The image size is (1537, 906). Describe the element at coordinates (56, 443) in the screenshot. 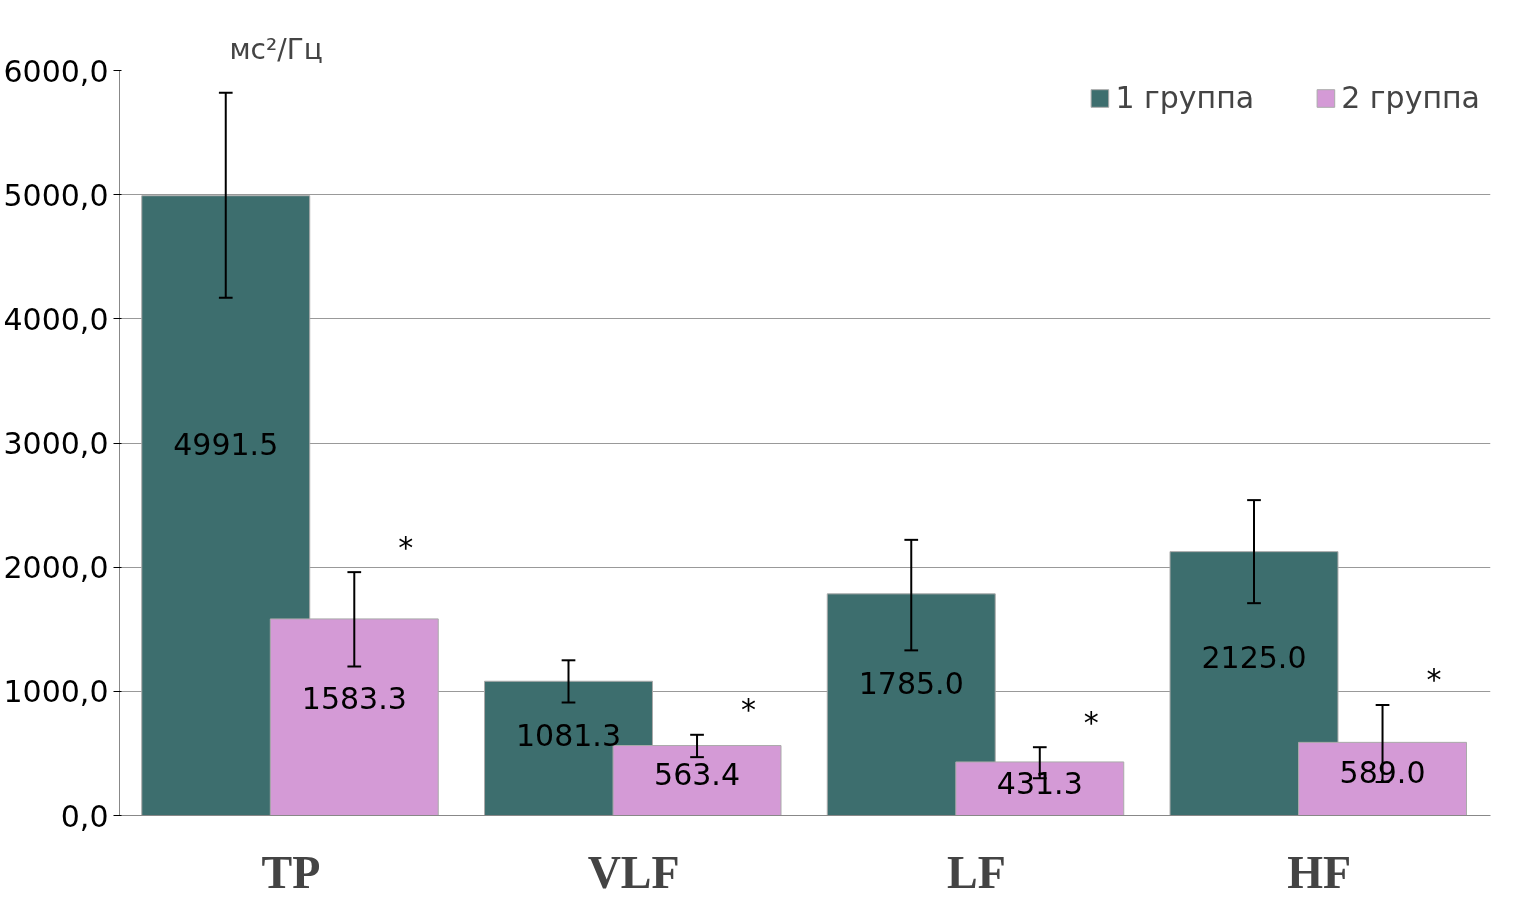

I see `y-tick-label: 3000,0` at that location.